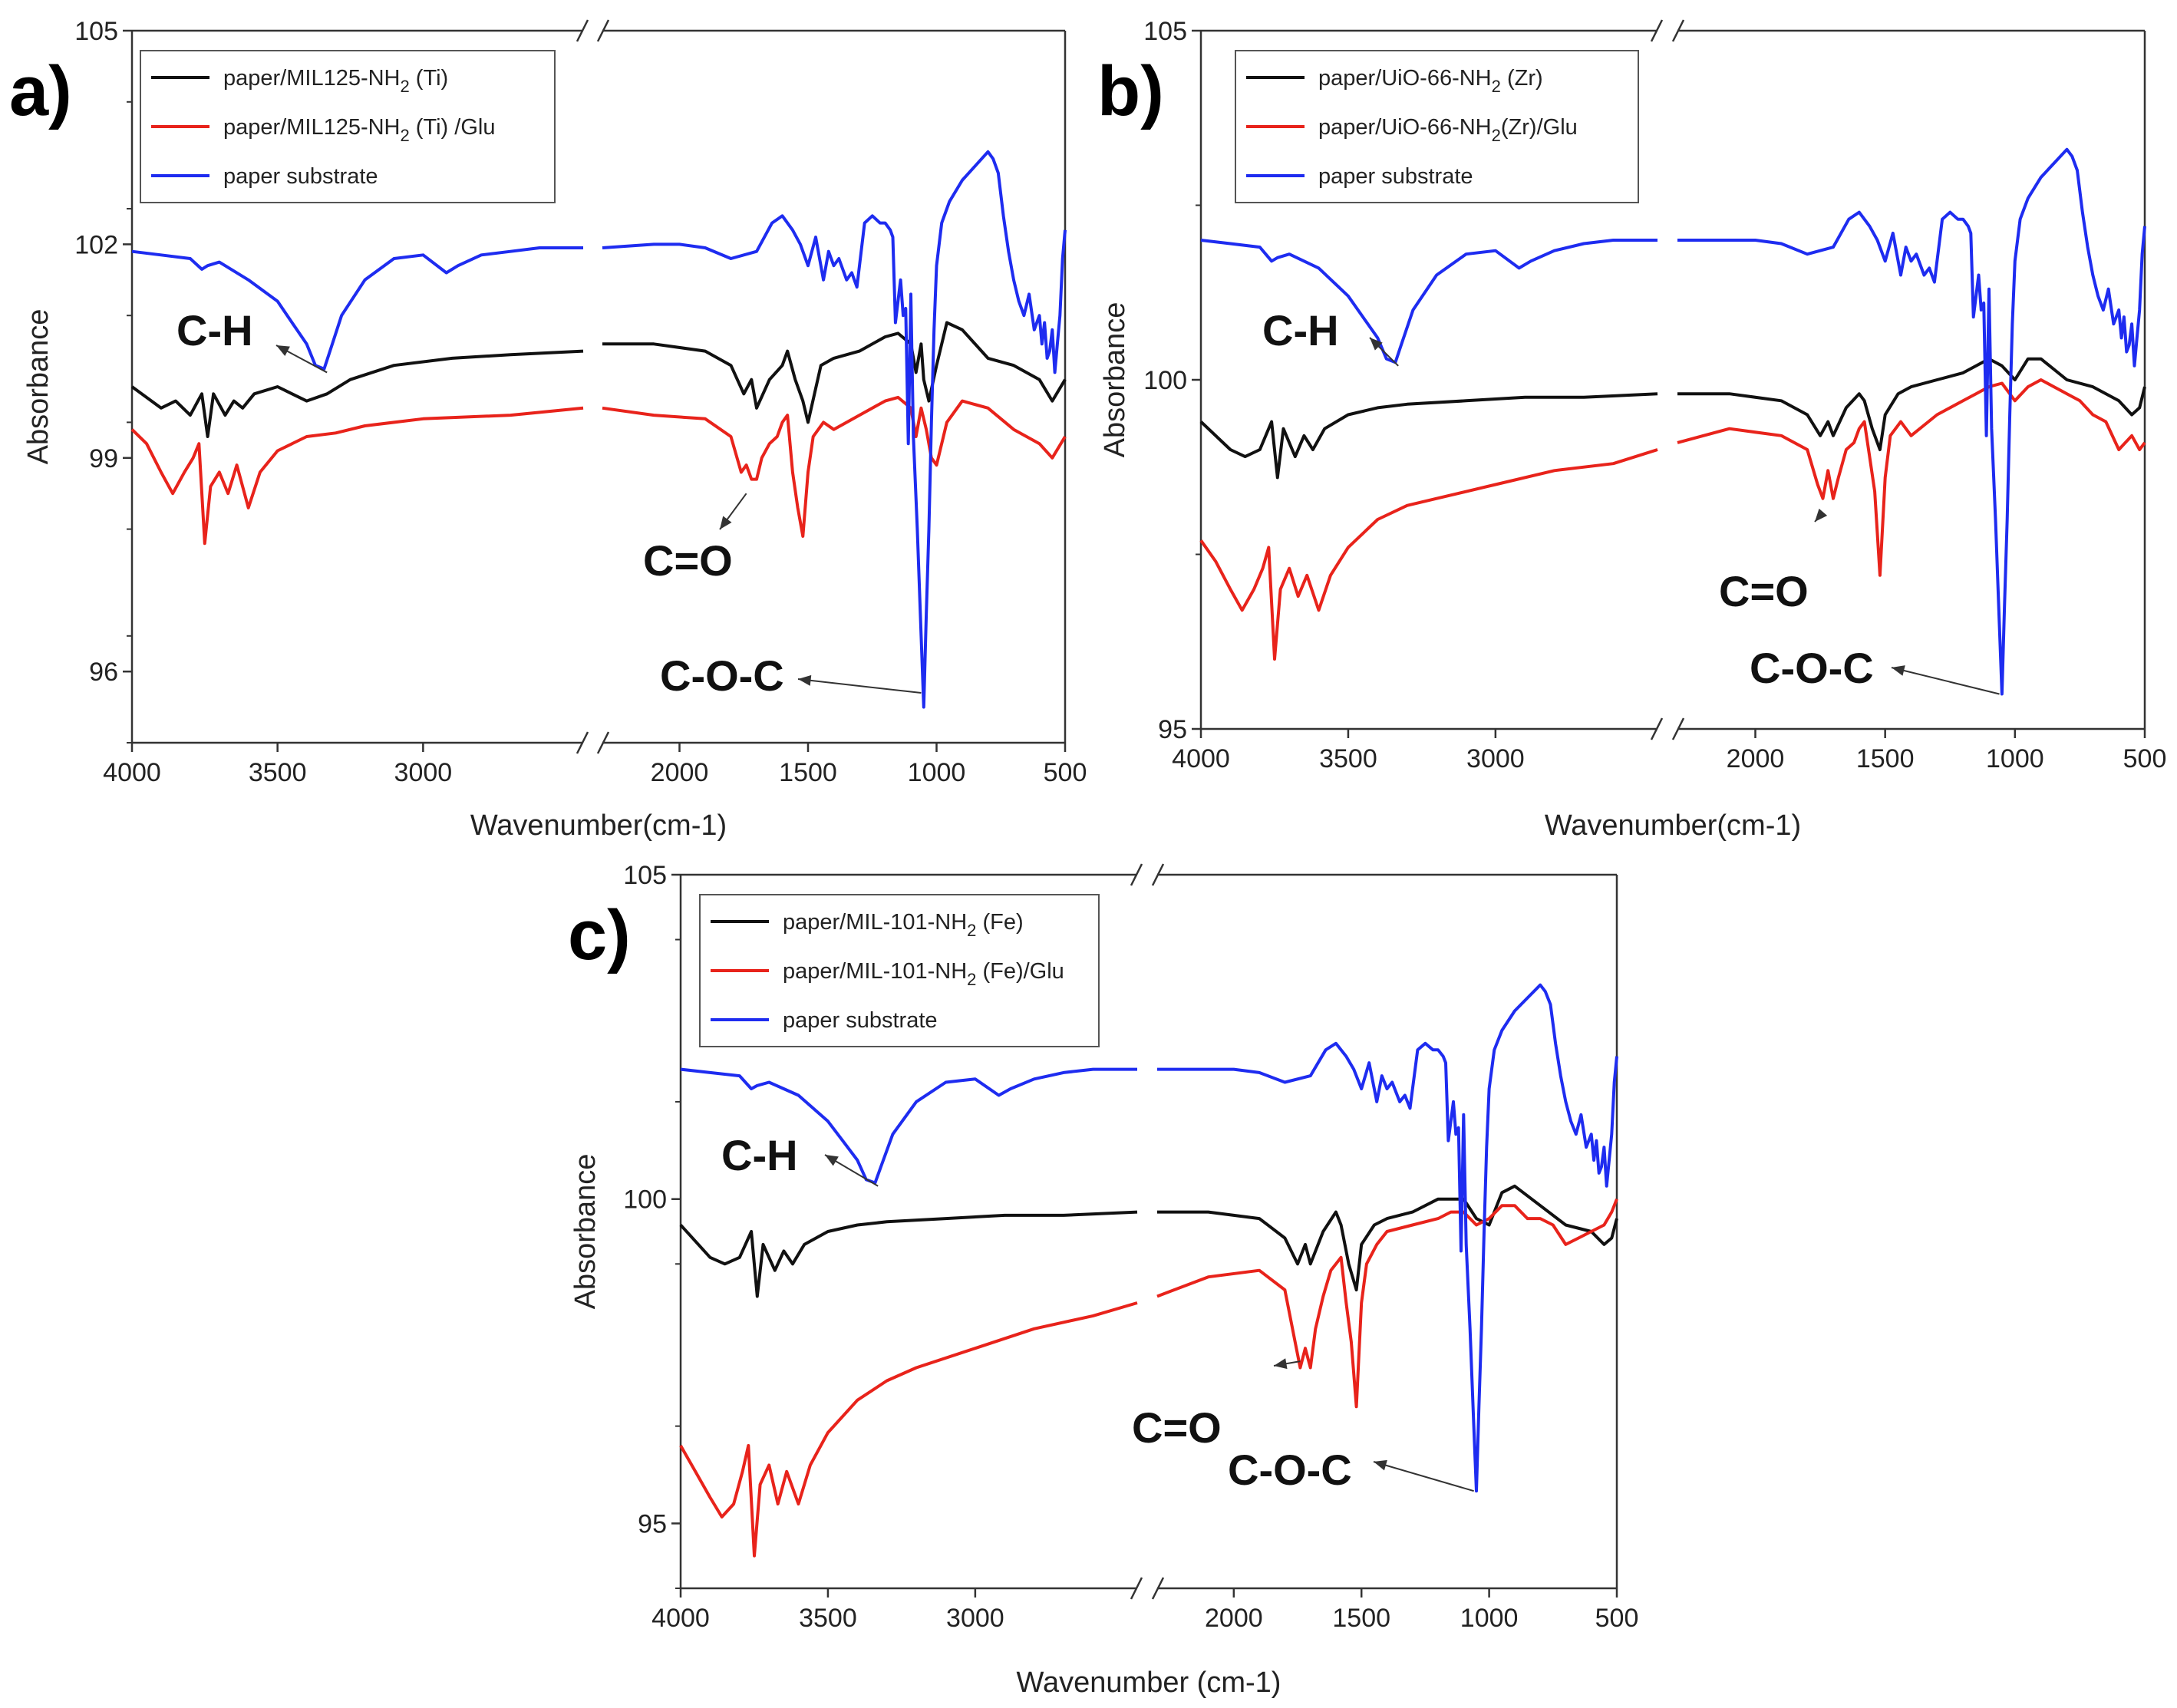  What do you see at coordinates (903, 925) in the screenshot?
I see `legend-entry: paper/MIL-101-NH2 (Fe)` at bounding box center [903, 925].